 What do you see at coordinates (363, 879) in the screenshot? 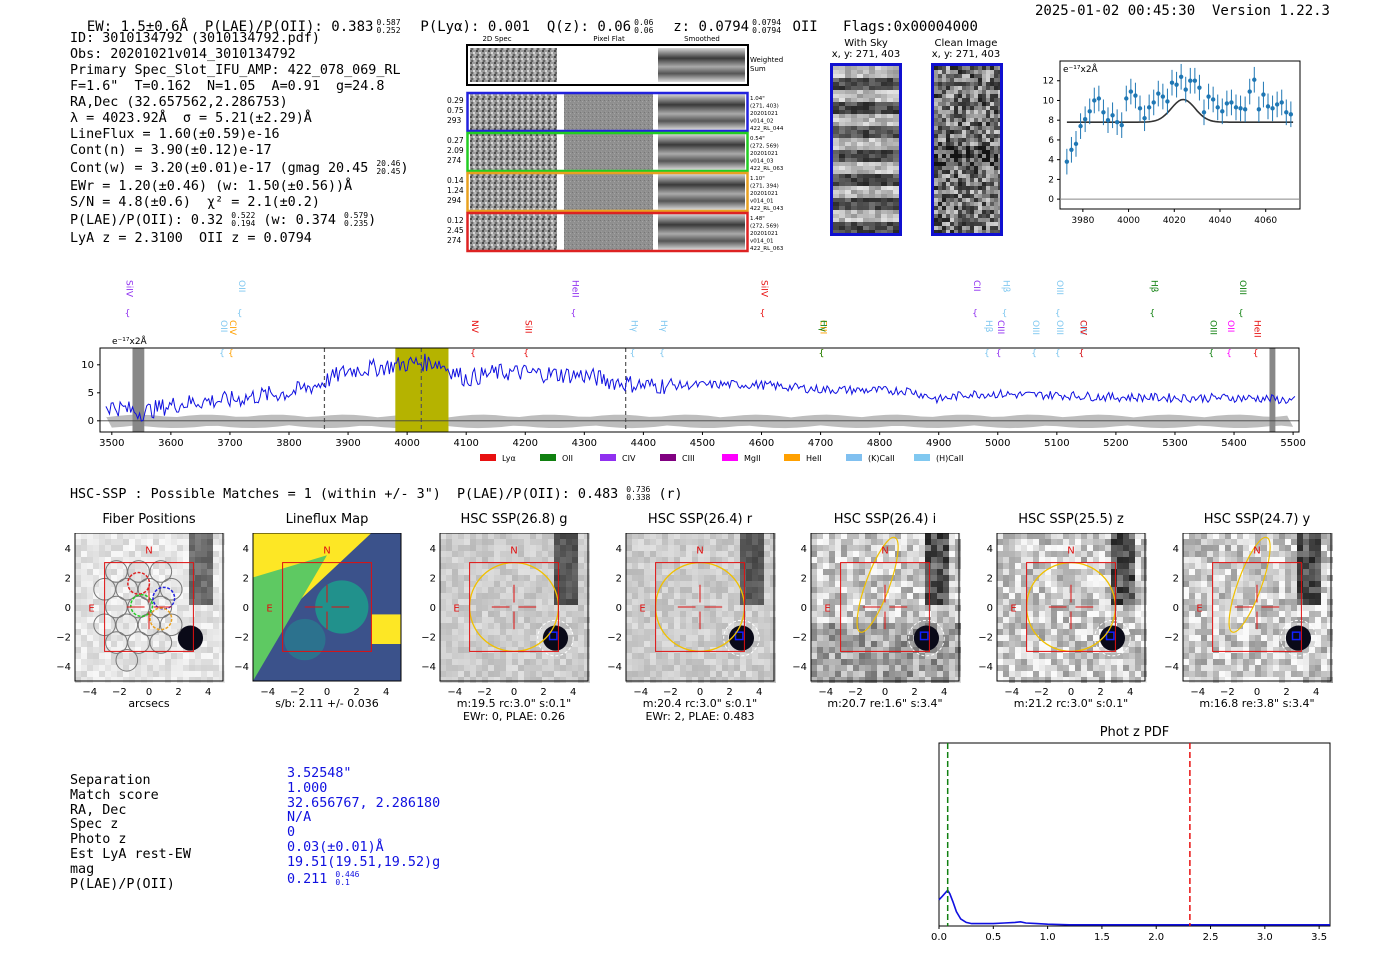
I see `match-value: 0.211 0.446 0.1` at bounding box center [363, 879].